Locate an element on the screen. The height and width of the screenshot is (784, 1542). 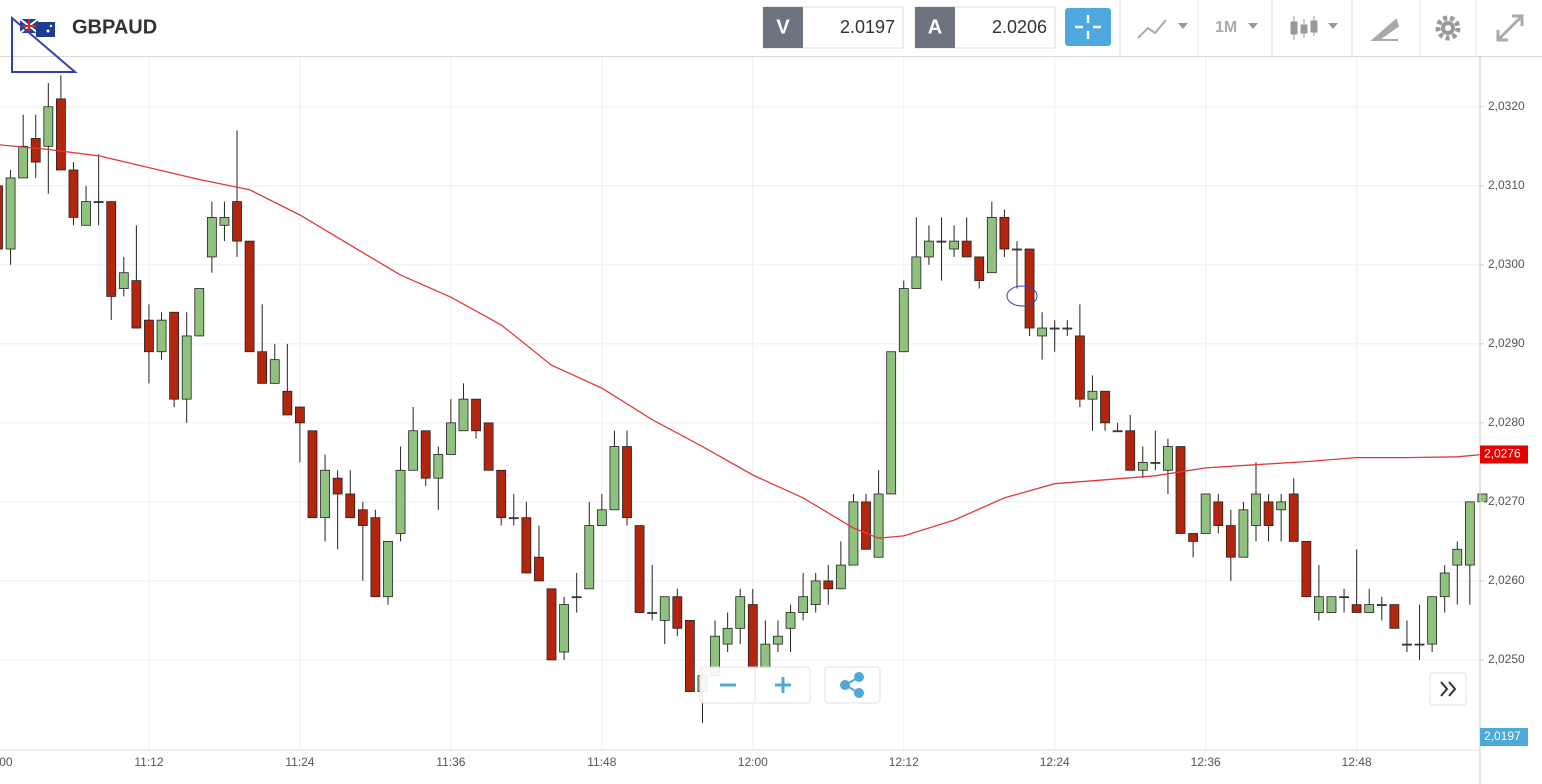
settings-icon is located at coordinates (1448, 28).